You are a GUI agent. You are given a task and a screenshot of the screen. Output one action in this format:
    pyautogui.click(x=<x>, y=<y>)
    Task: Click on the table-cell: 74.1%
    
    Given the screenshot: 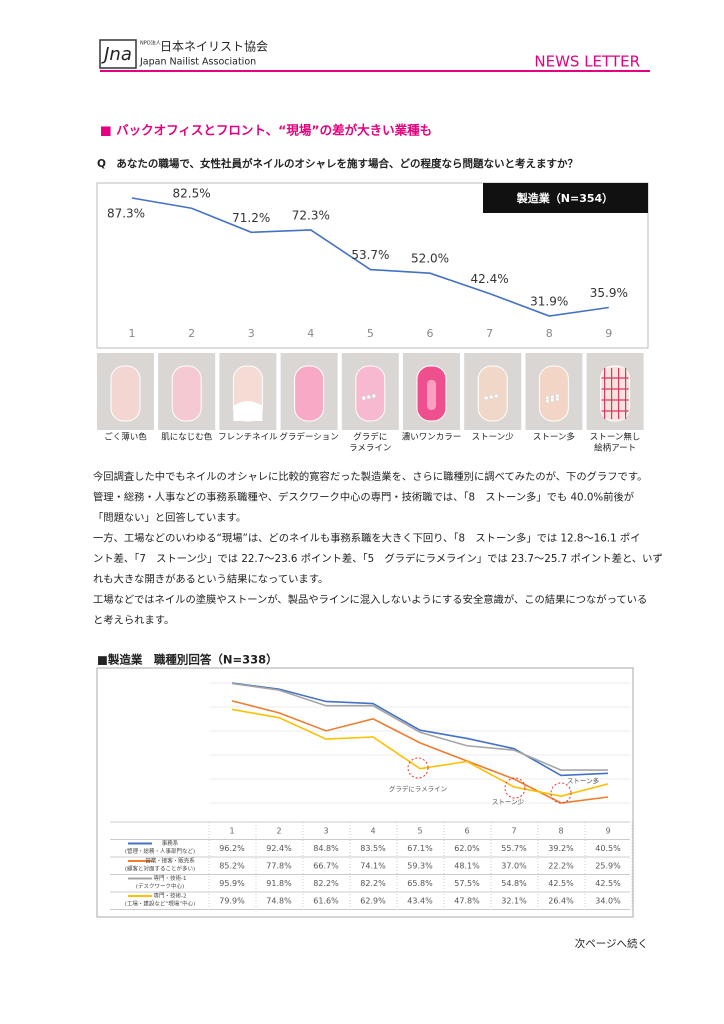 What is the action you would take?
    pyautogui.click(x=373, y=866)
    